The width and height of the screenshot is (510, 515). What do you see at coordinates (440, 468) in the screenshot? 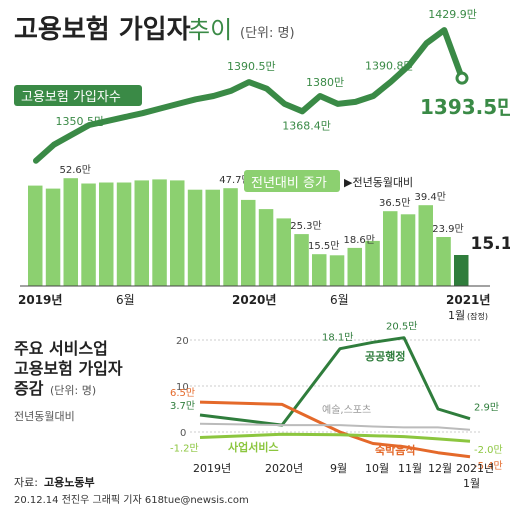
I see `bottom-x-dec: 12월` at bounding box center [440, 468].